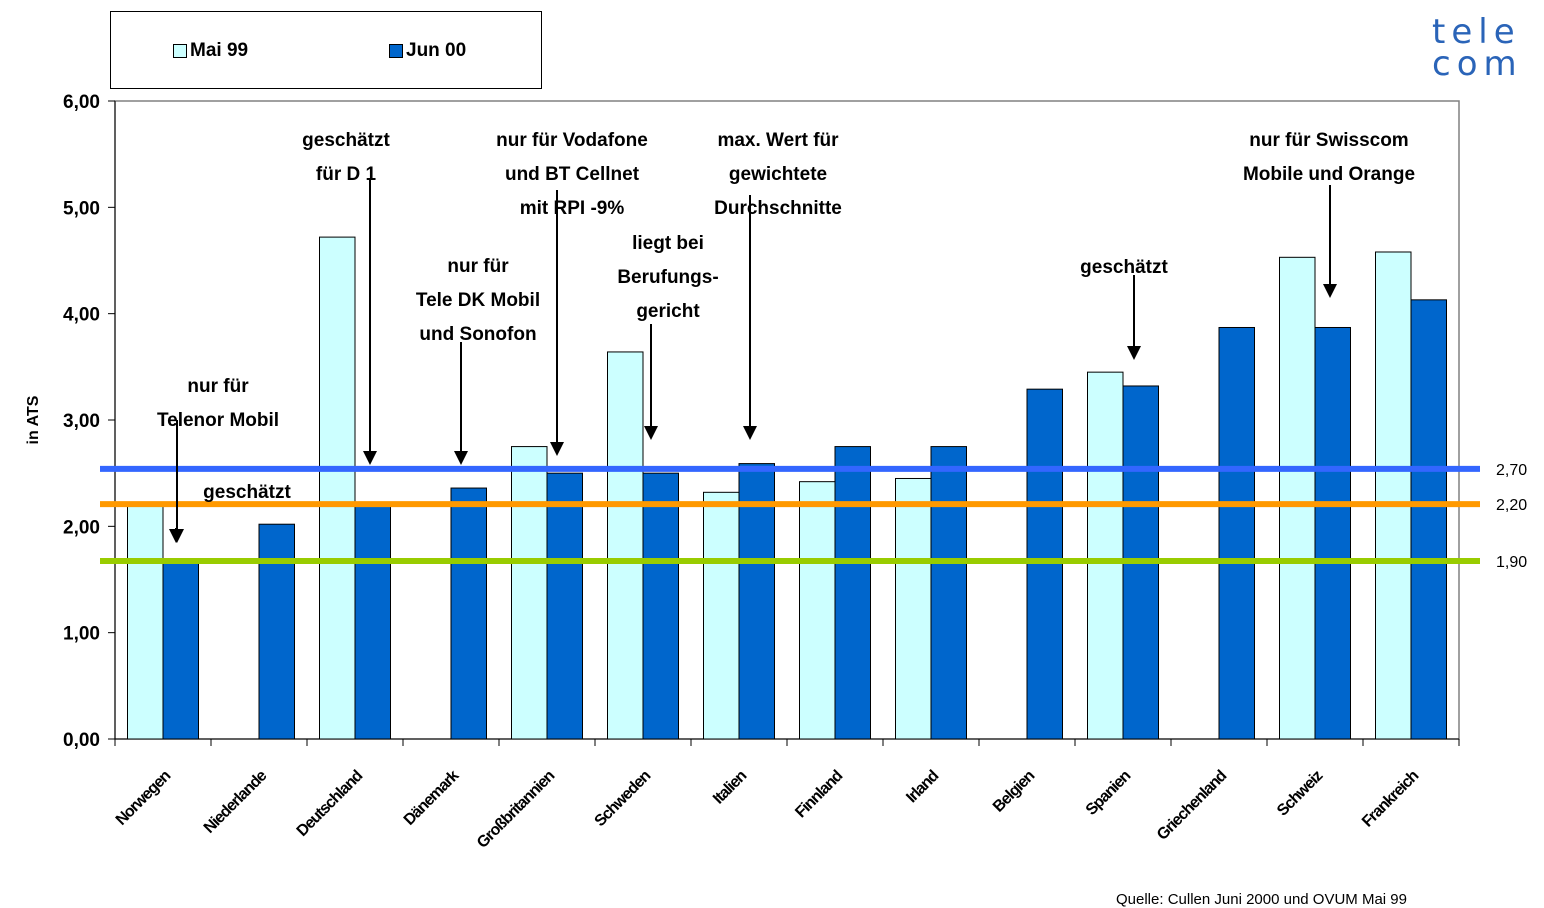 This screenshot has height=908, width=1544. Describe the element at coordinates (218, 403) in the screenshot. I see `annotation-text: nur für Telenor Mobil` at that location.